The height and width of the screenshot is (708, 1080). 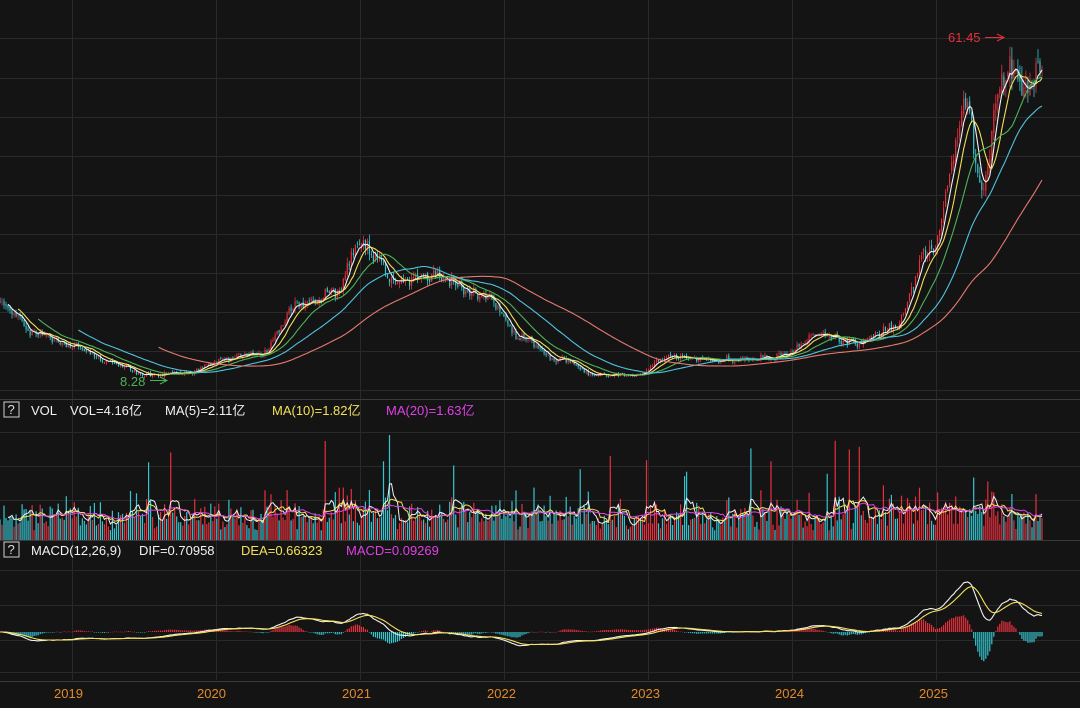 I want to click on vol-help-icon-glyph: ?, so click(x=11, y=409).